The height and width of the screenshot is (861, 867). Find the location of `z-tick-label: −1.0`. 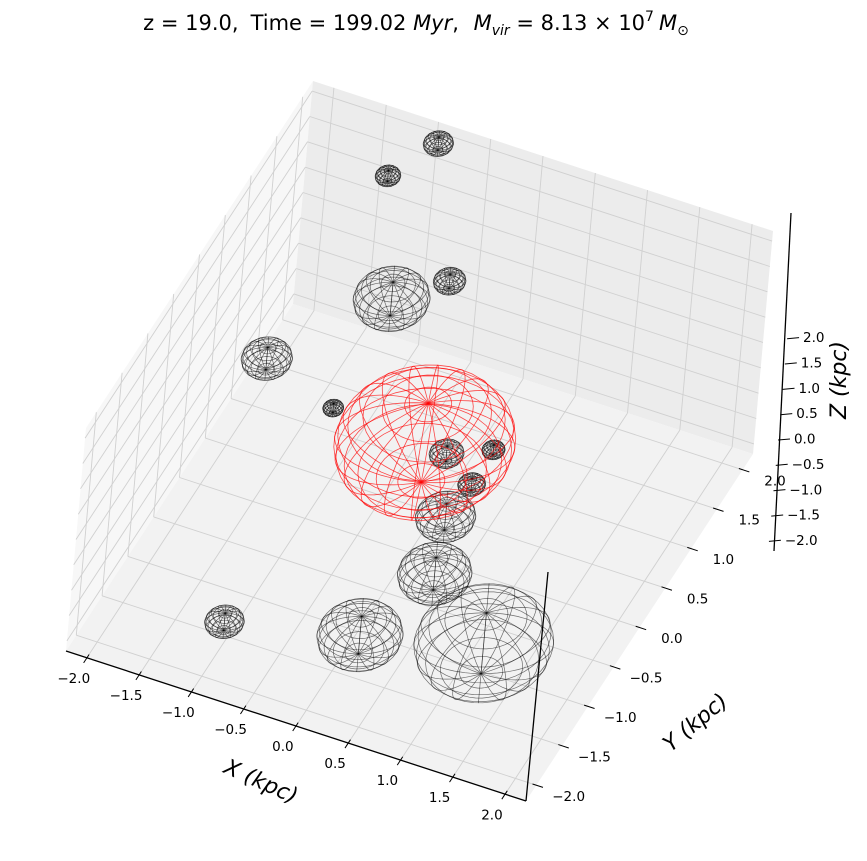

z-tick-label: −1.0 is located at coordinates (805, 490).